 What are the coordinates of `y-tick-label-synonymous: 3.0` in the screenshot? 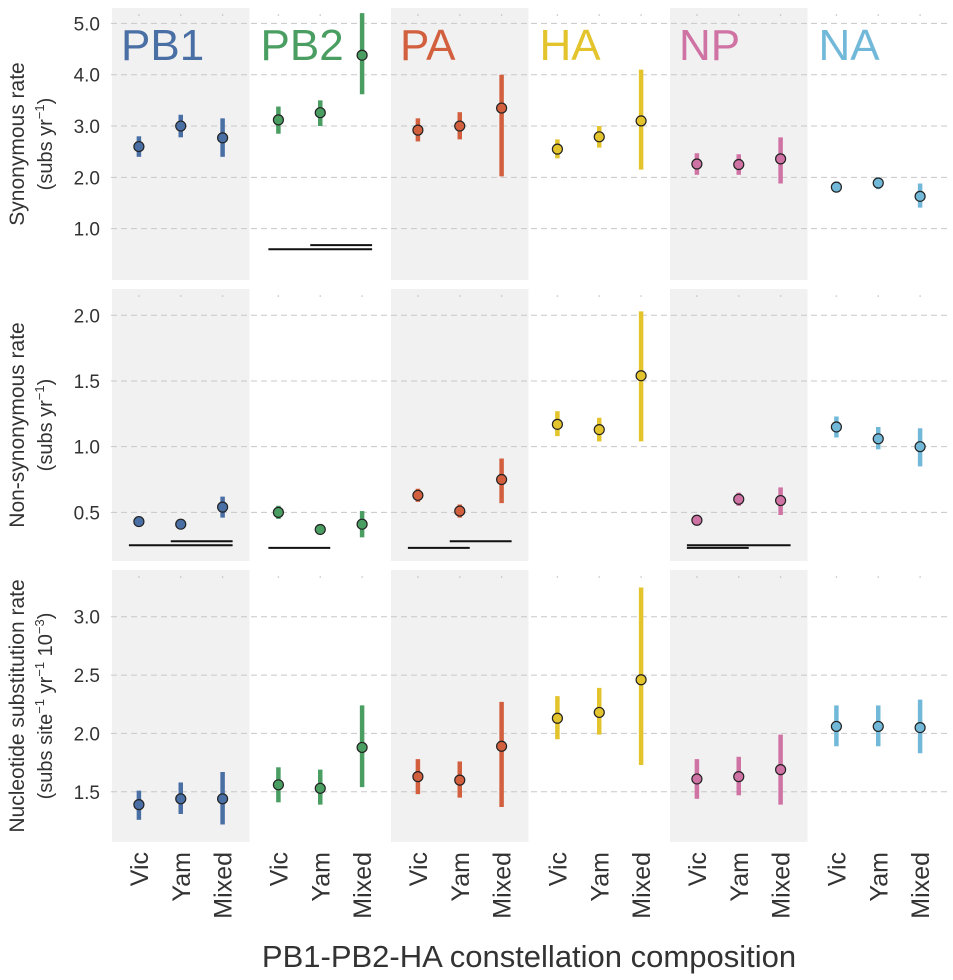 It's located at (87, 127).